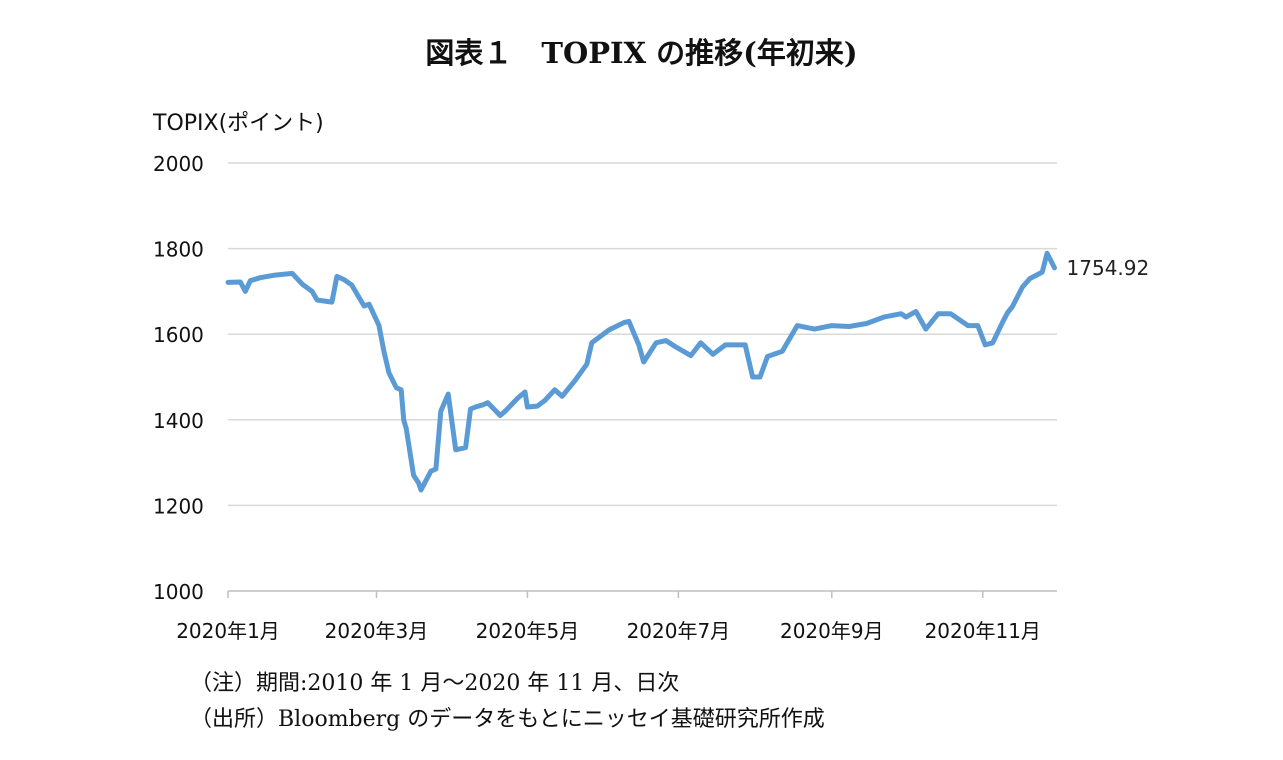 This screenshot has width=1283, height=760. I want to click on y-tick-label: 1000, so click(178, 592).